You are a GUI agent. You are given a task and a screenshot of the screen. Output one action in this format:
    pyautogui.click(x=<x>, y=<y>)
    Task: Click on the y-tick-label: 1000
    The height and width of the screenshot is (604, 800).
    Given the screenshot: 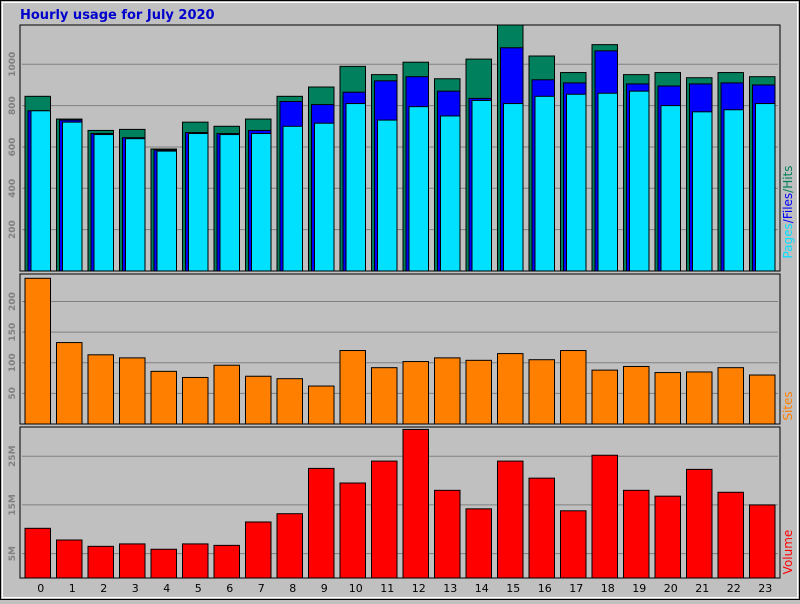 What is the action you would take?
    pyautogui.click(x=13, y=64)
    